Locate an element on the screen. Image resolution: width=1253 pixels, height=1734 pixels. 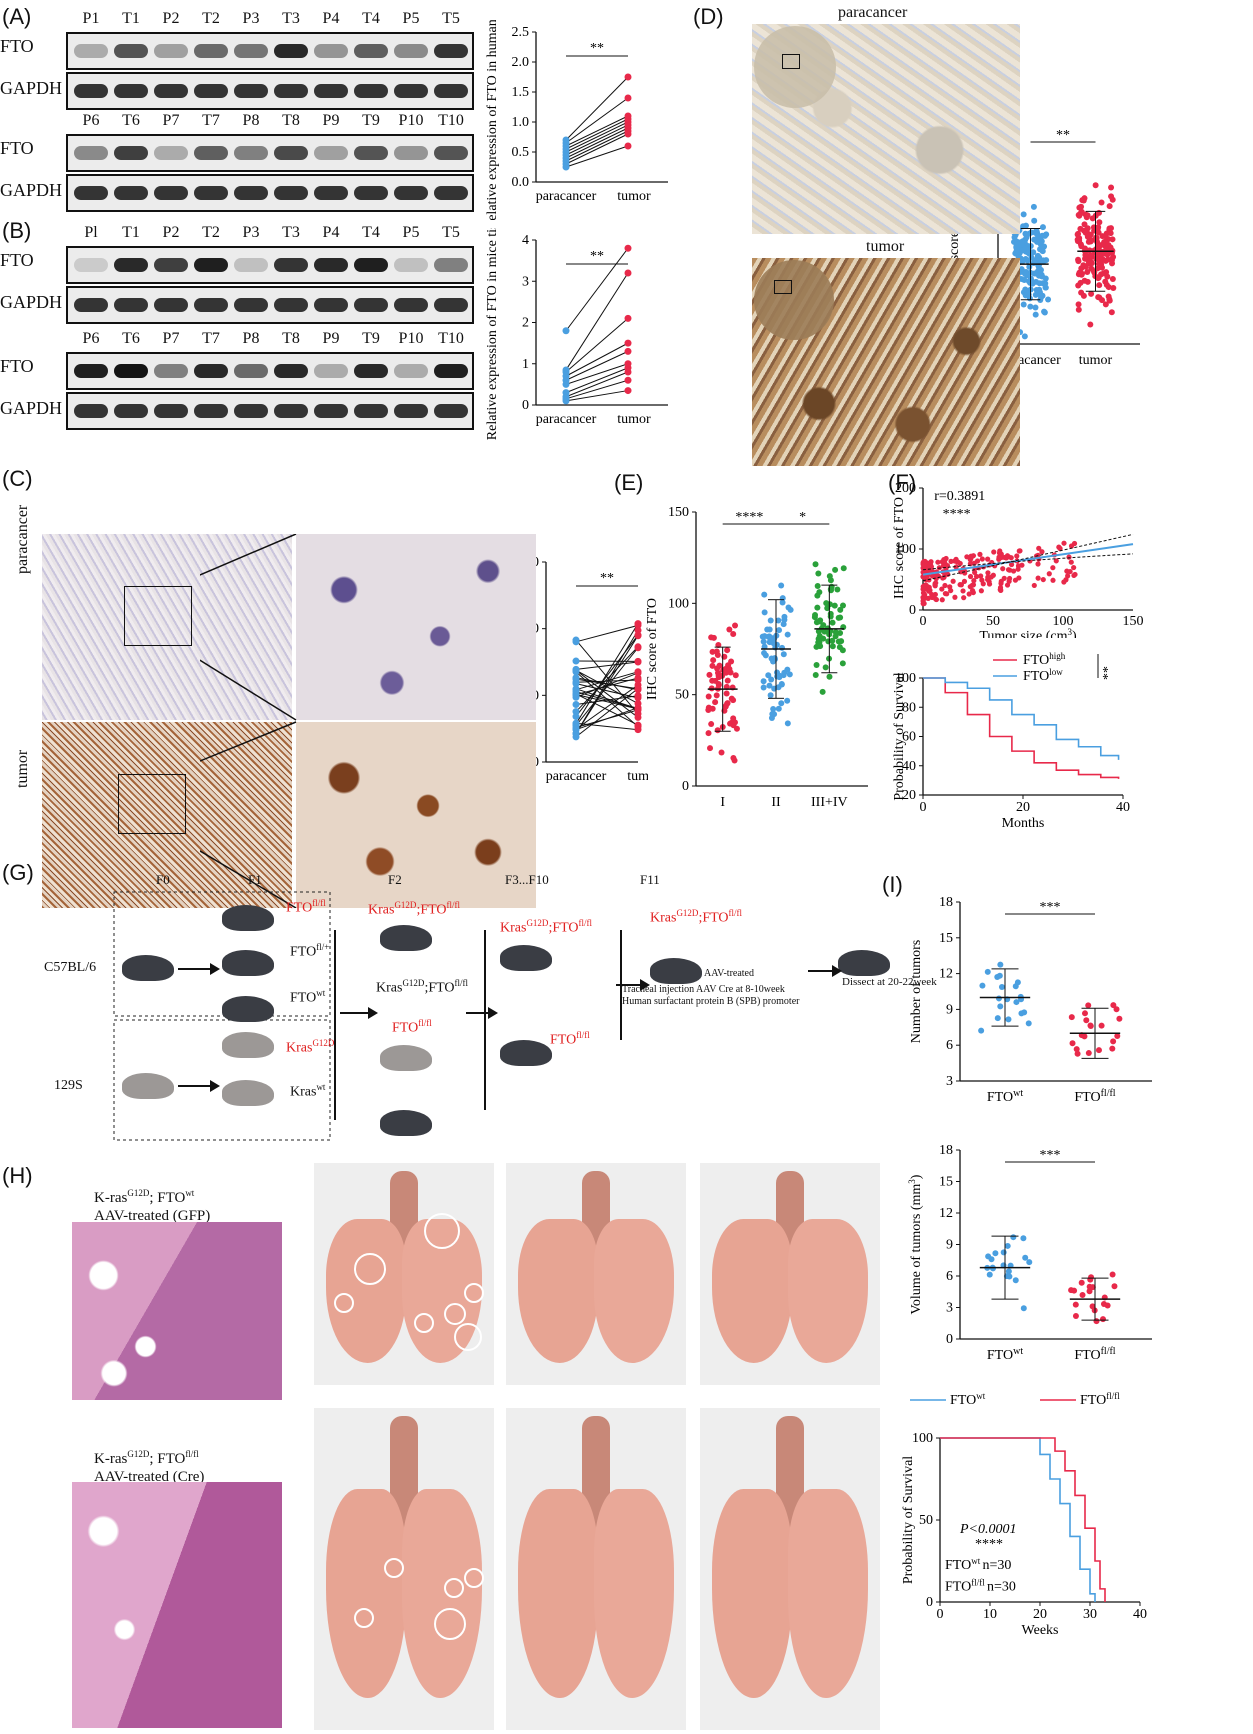
p-value: P<0.0001 is located at coordinates (988, 1529).